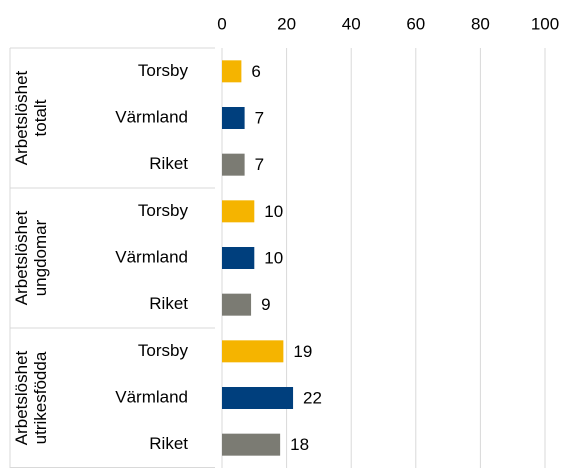  What do you see at coordinates (31, 398) in the screenshot?
I see `group-label: Arbetslöshet utrikesfödda` at bounding box center [31, 398].